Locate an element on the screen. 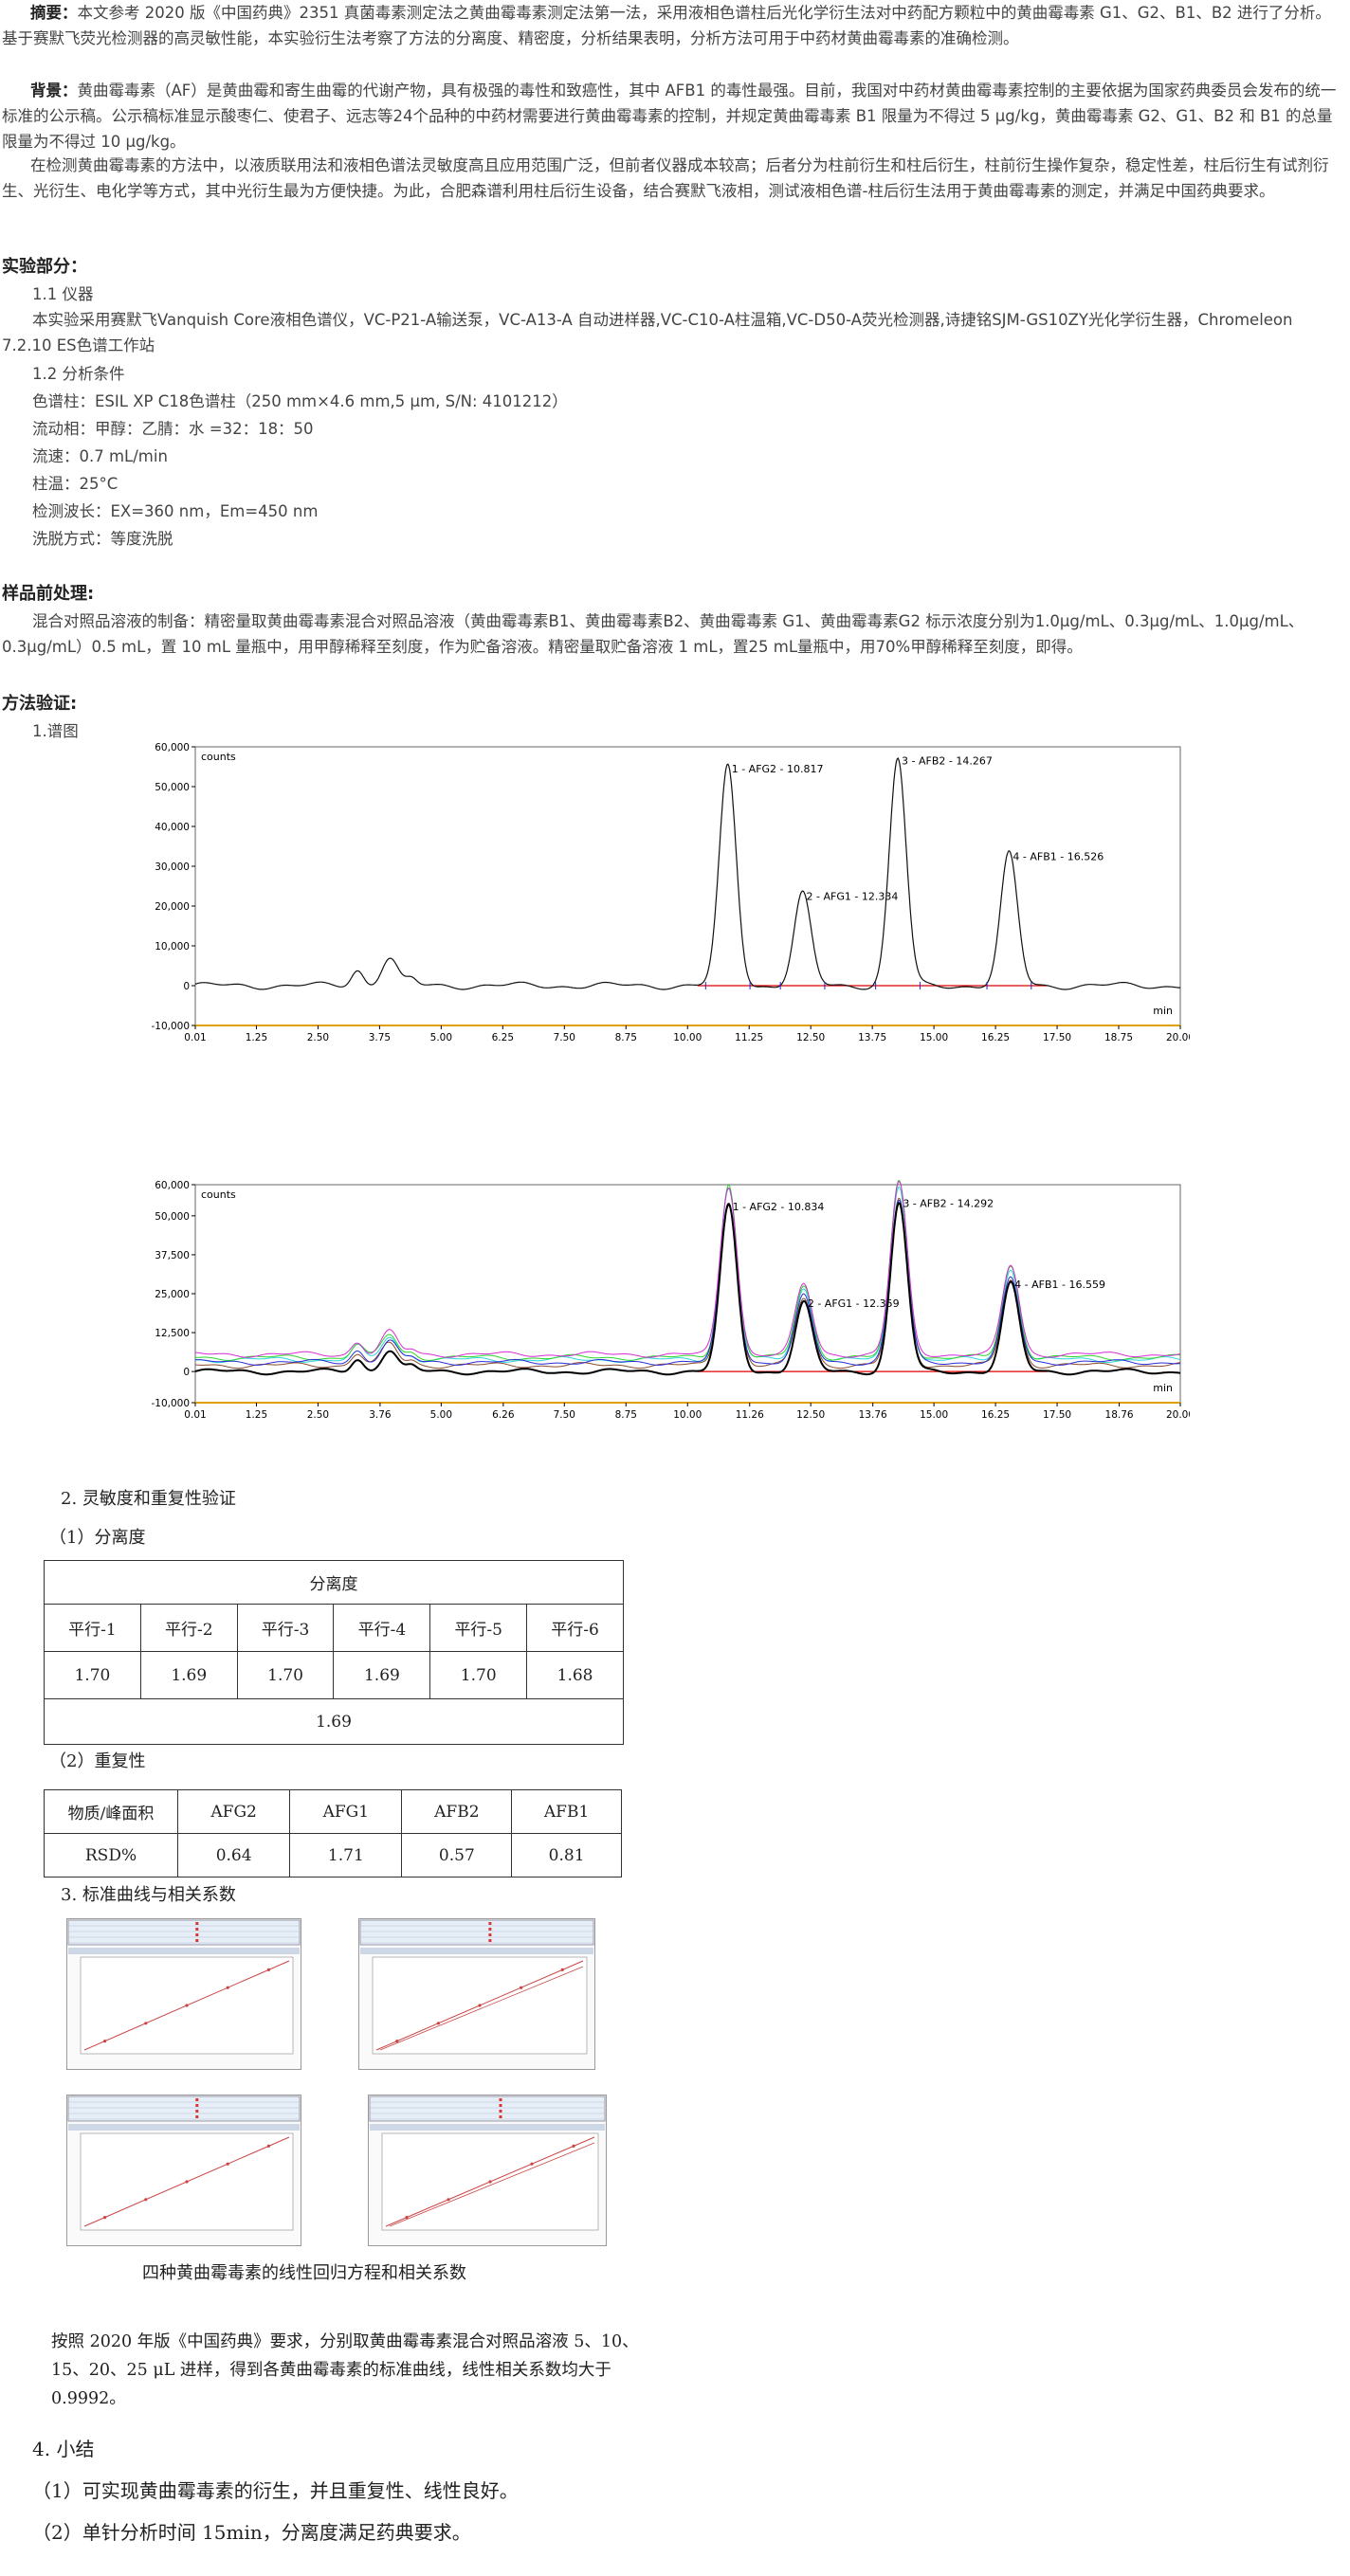 The image size is (1350, 2576). y-tick-label: 20,000 is located at coordinates (172, 907).